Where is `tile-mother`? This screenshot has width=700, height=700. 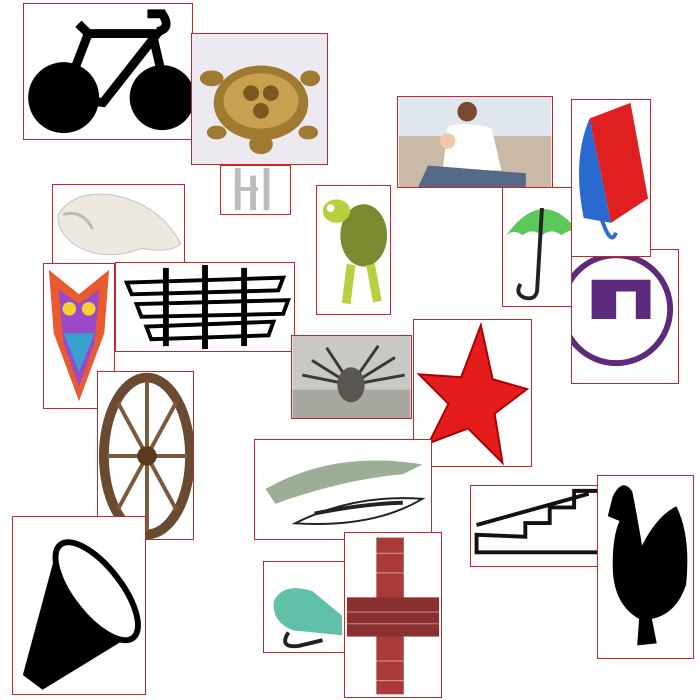 tile-mother is located at coordinates (475, 142).